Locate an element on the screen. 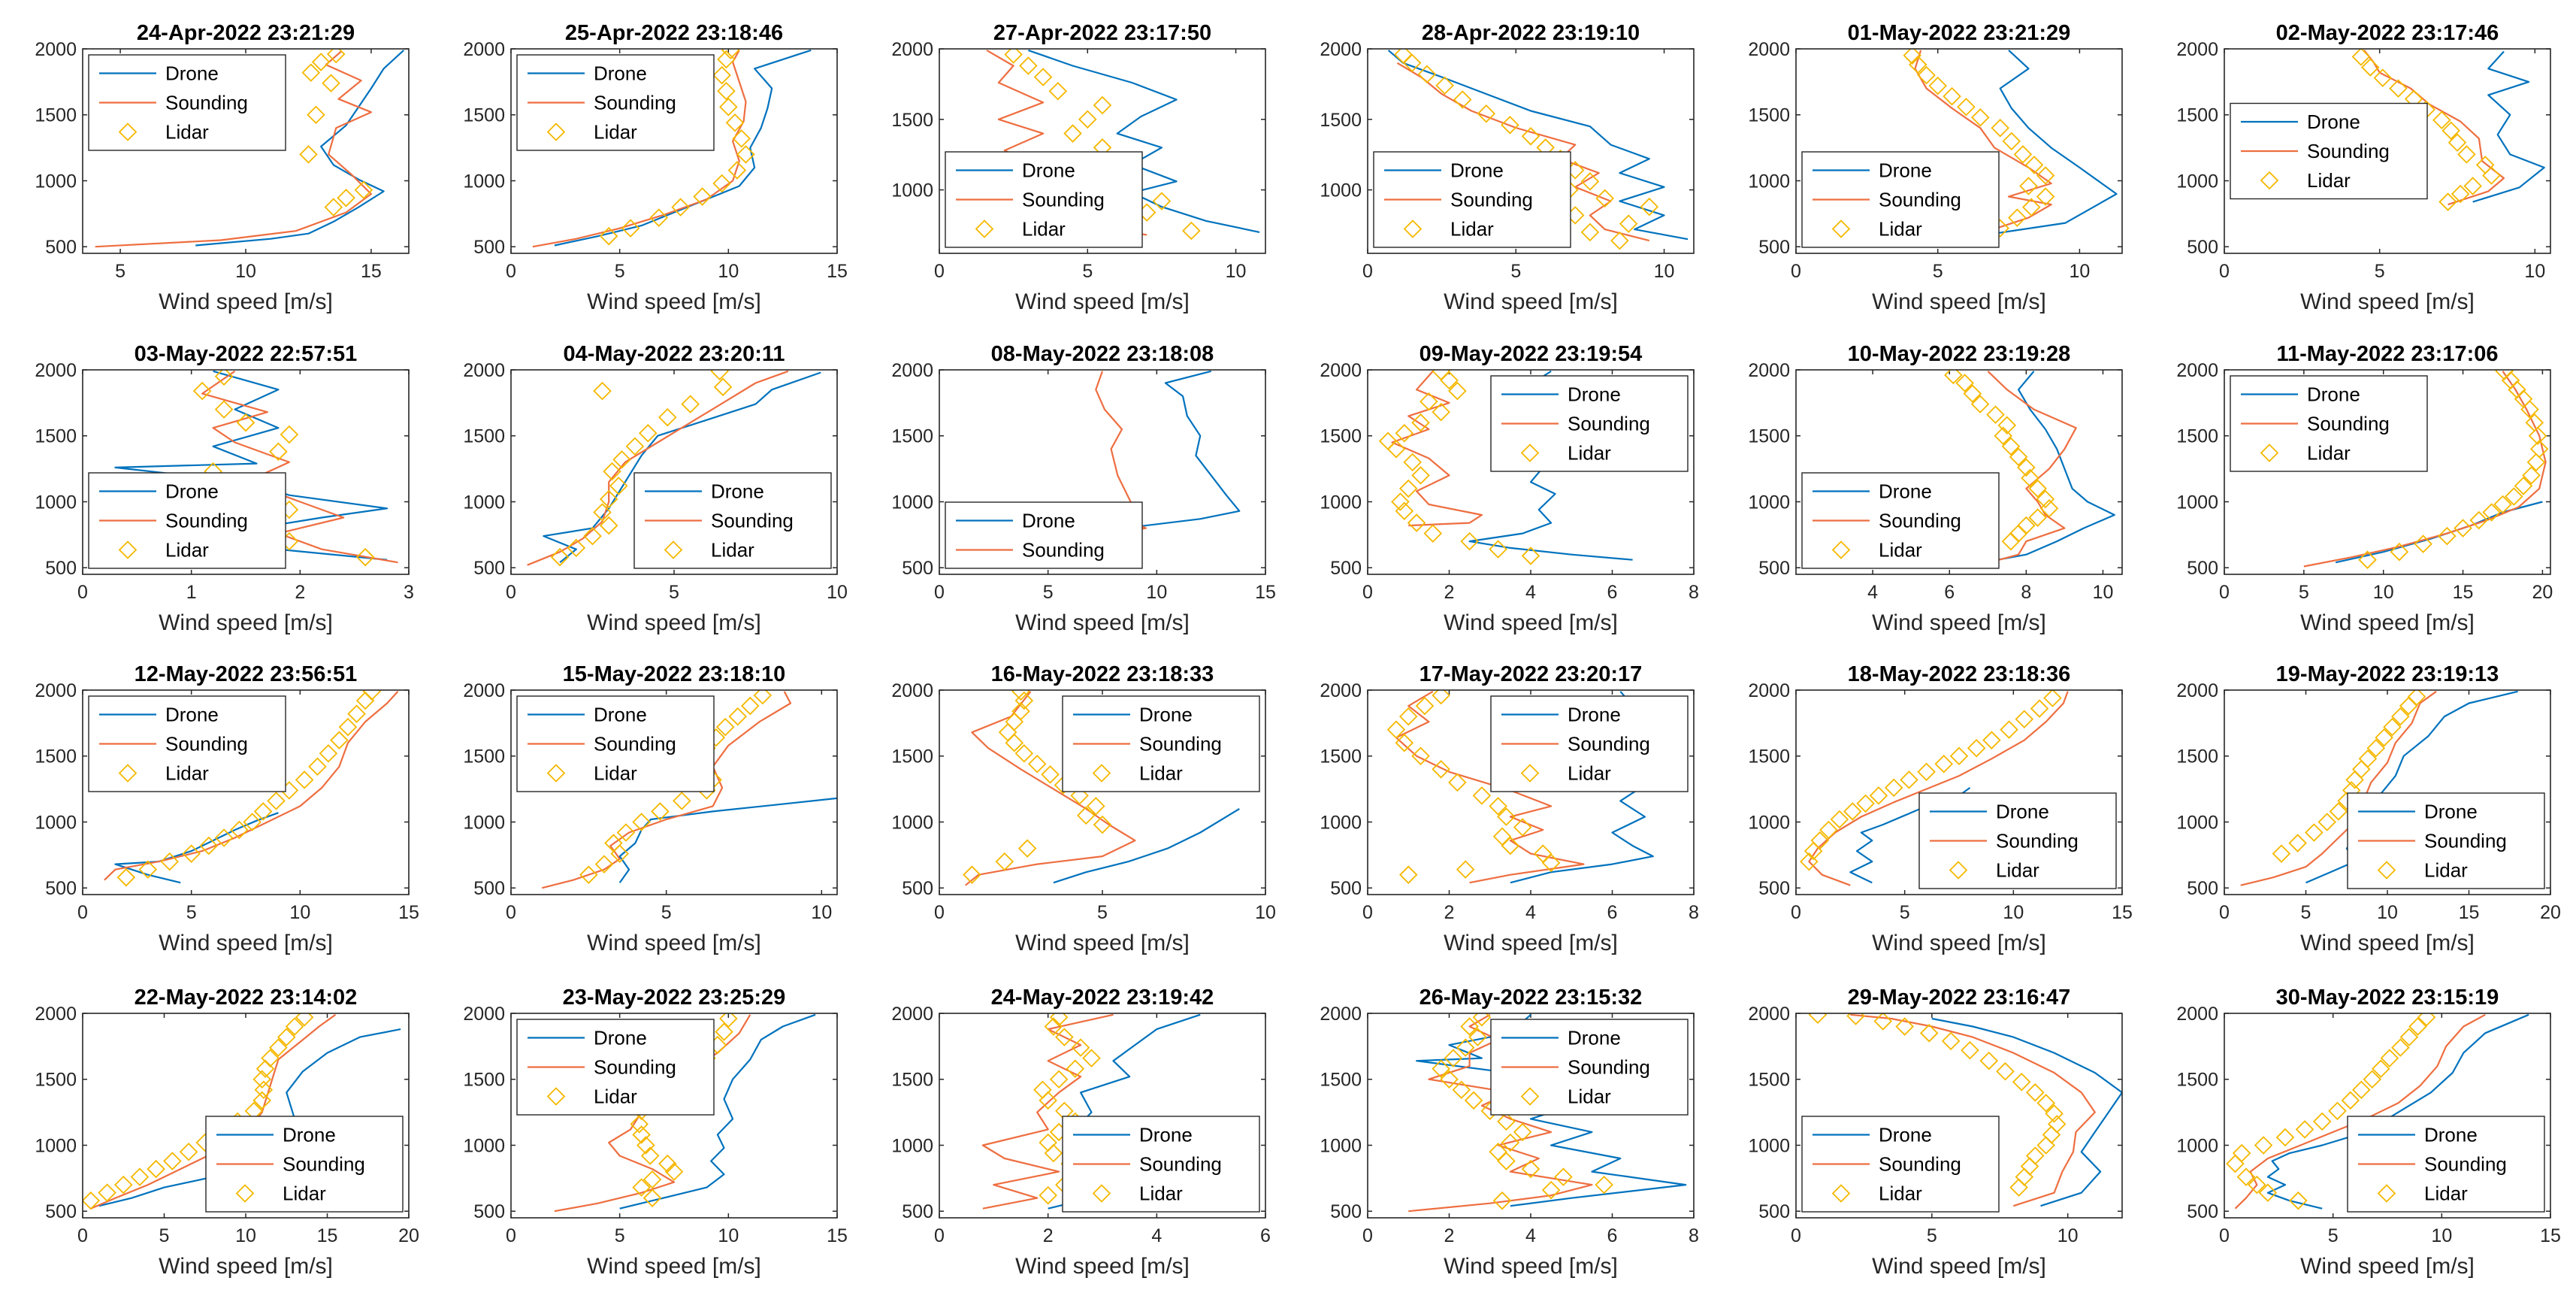 The image size is (2576, 1299). panel-title: 16-May-2022 23:18:33 is located at coordinates (1102, 674).